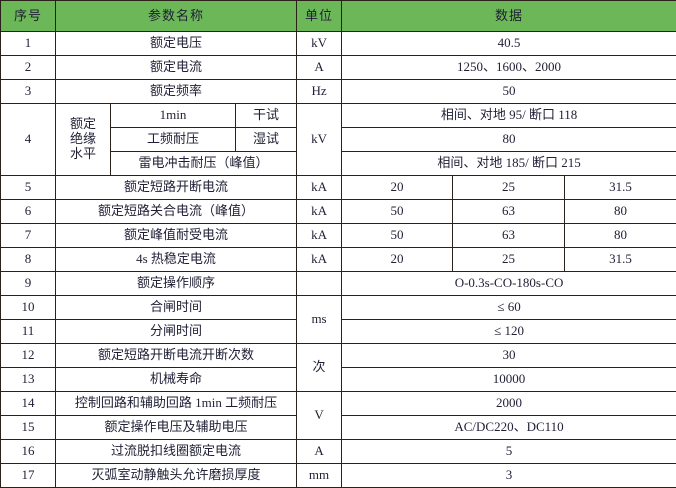  What do you see at coordinates (176, 44) in the screenshot?
I see `row-parameter: 额定电压` at bounding box center [176, 44].